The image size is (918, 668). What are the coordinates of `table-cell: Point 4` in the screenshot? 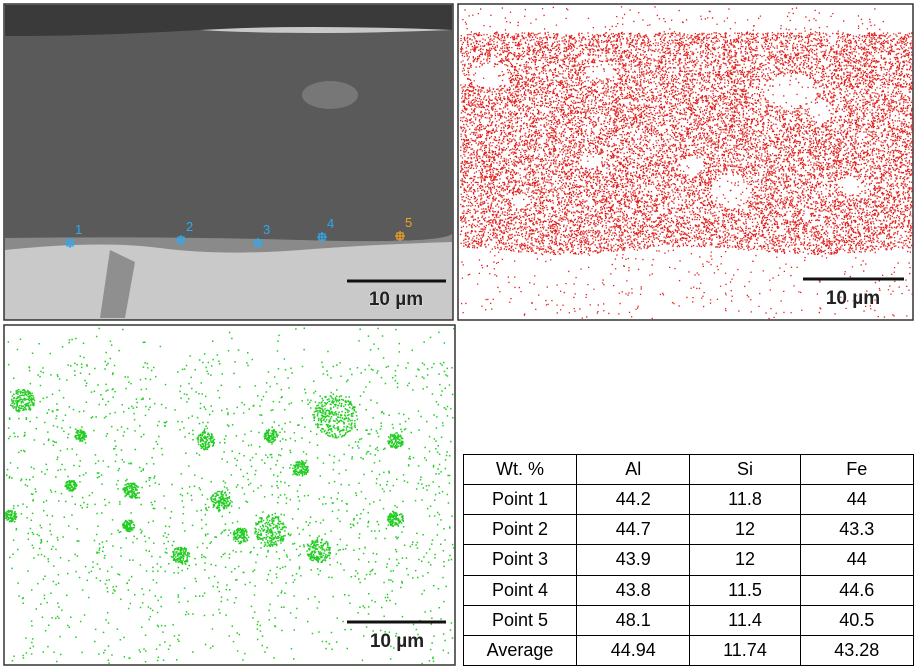 It's located at (520, 590).